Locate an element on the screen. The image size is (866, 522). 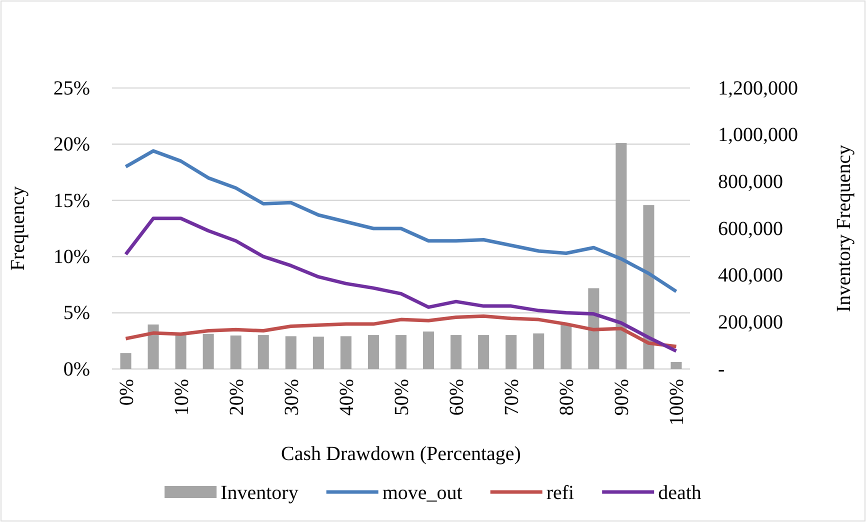
x-tick-label: 0% is located at coordinates (127, 392).